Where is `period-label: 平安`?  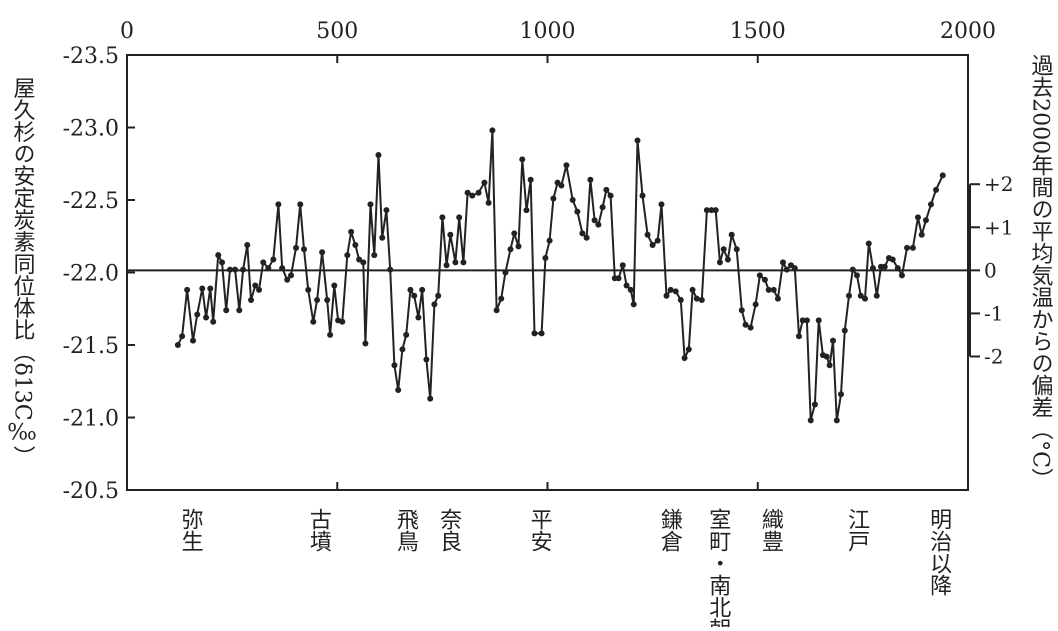 period-label: 平安 is located at coordinates (539, 530).